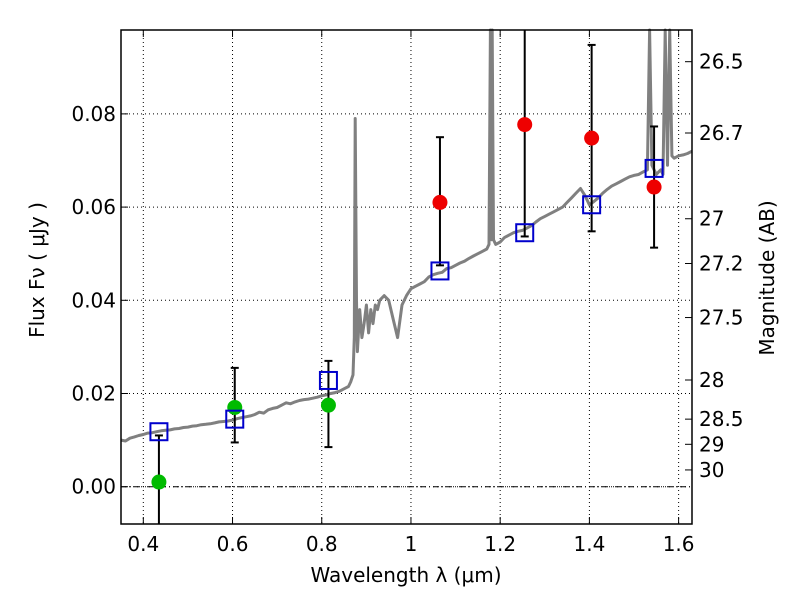 Image resolution: width=800 pixels, height=600 pixels. I want to click on right-tick-label: 29, so click(711, 444).